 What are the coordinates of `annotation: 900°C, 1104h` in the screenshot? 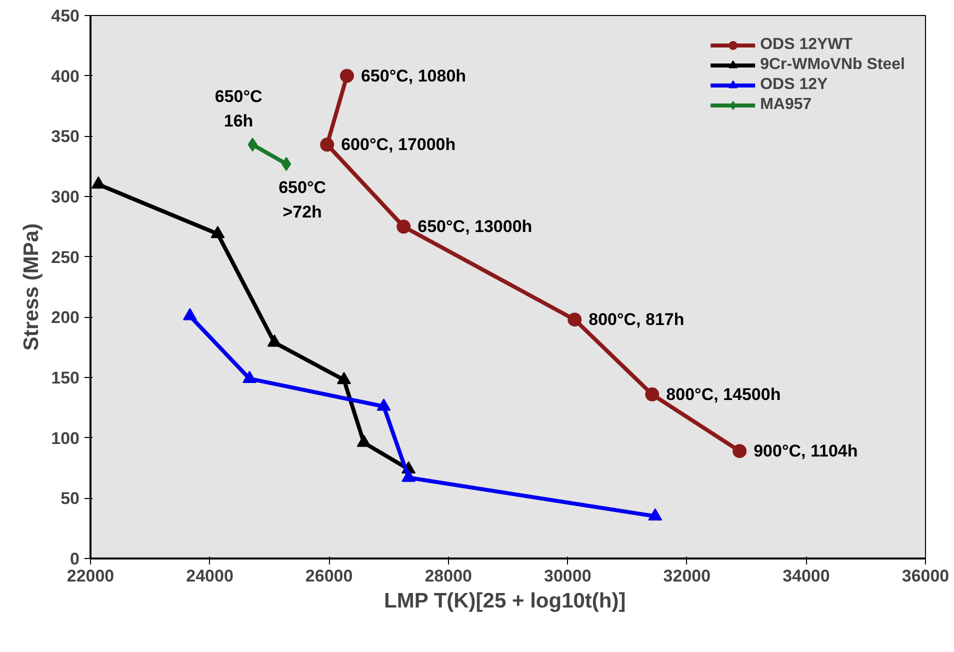 It's located at (806, 451).